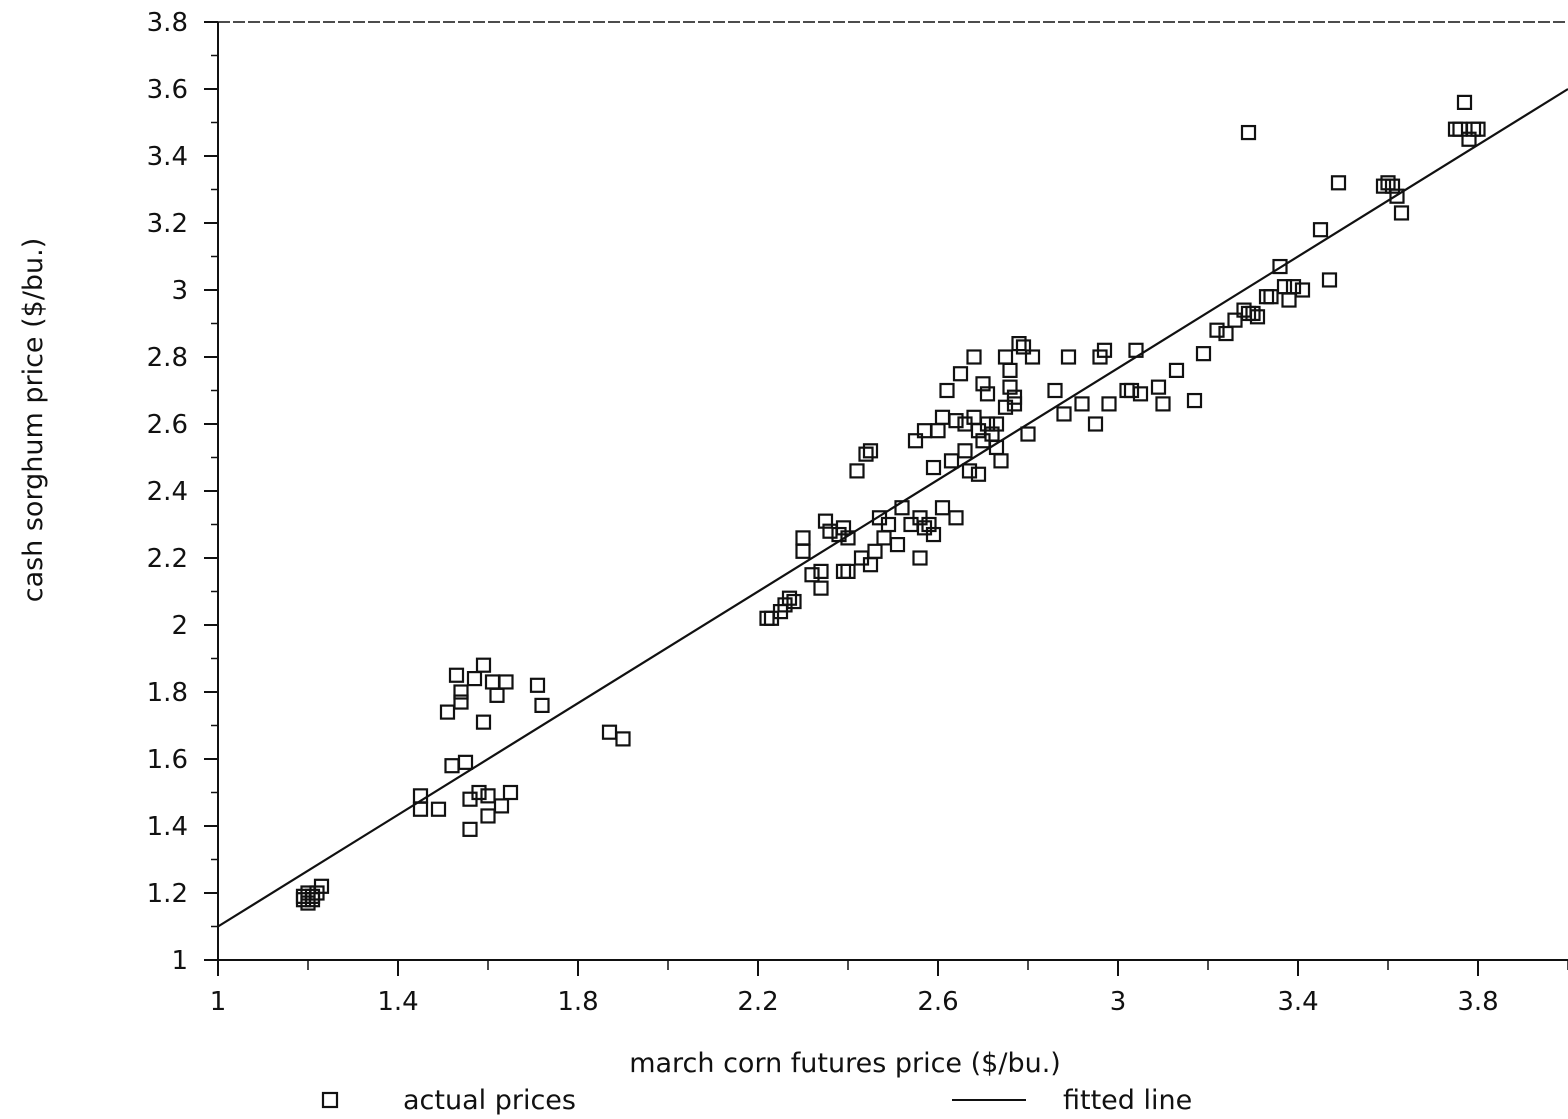  What do you see at coordinates (757, 1002) in the screenshot?
I see `x-tick-label: 2.2` at bounding box center [757, 1002].